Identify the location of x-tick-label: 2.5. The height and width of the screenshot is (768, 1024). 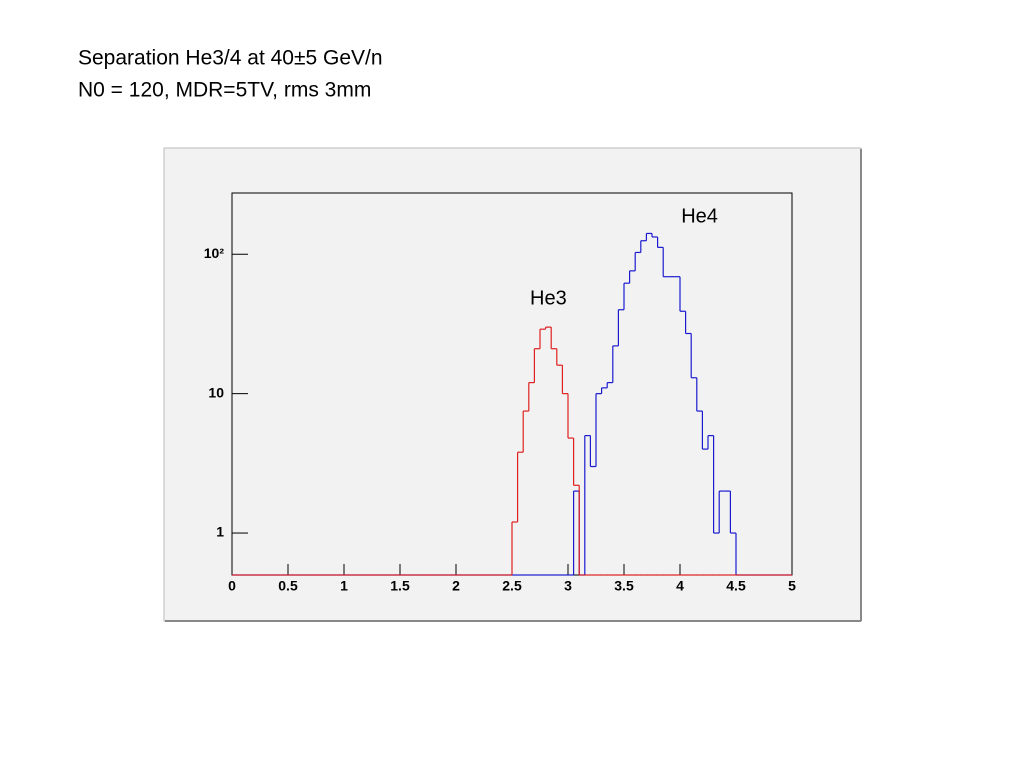
(512, 586).